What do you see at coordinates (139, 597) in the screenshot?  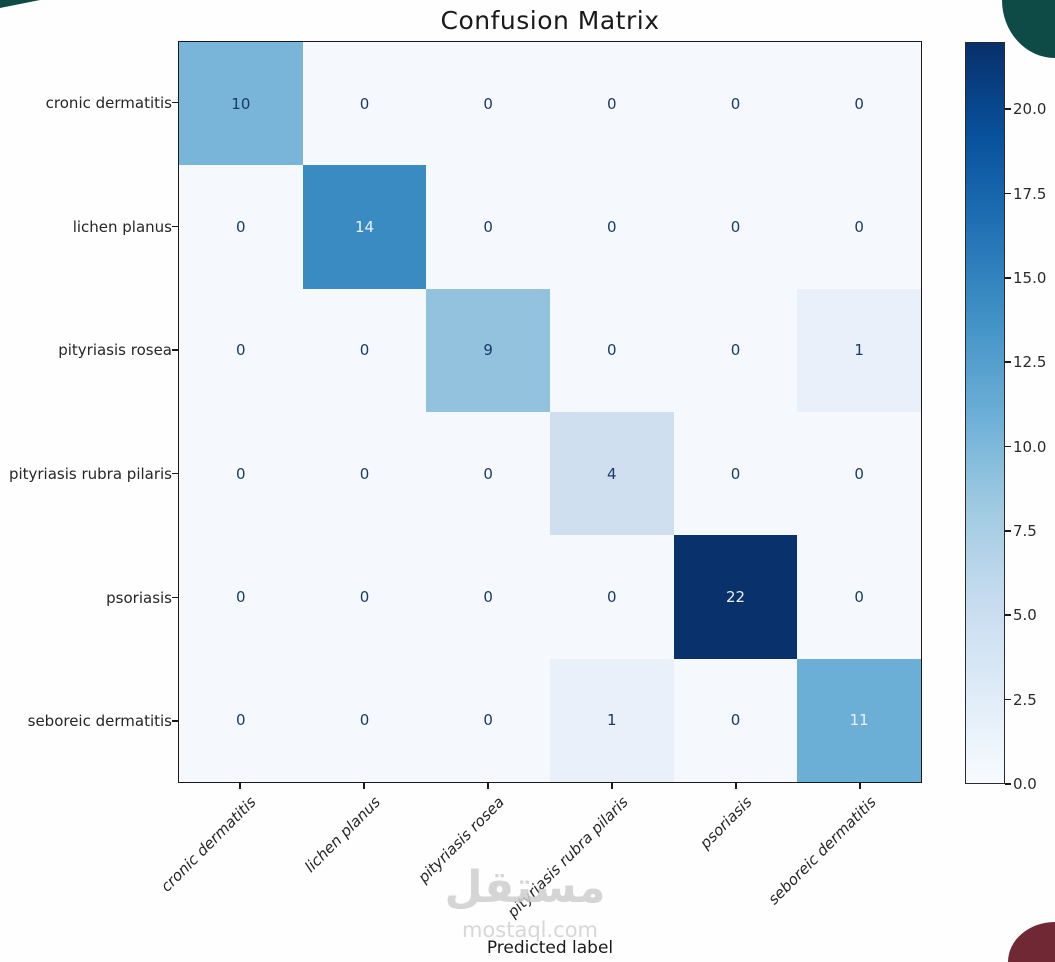 I see `y-tick-label: psoriasis` at bounding box center [139, 597].